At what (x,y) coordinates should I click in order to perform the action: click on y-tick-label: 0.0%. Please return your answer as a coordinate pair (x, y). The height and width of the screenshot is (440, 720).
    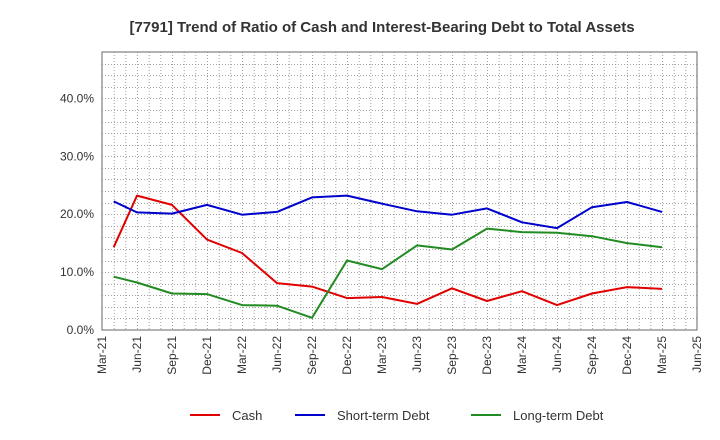
    Looking at the image, I should click on (81, 330).